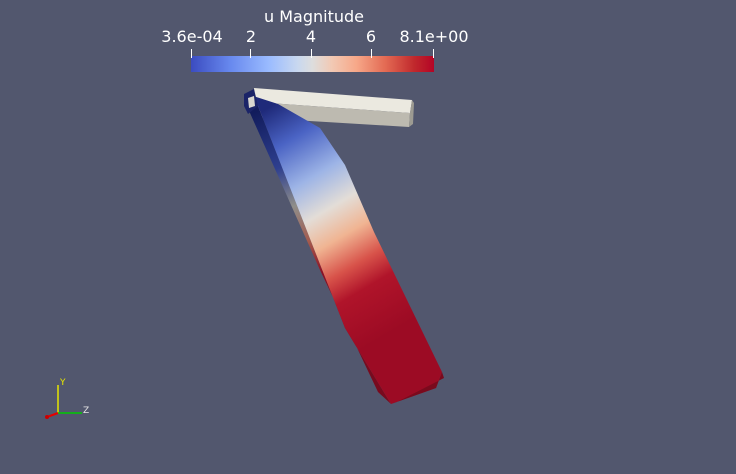 Image resolution: width=736 pixels, height=474 pixels. I want to click on deformed-beam-fixed-end-highlight, so click(251, 102).